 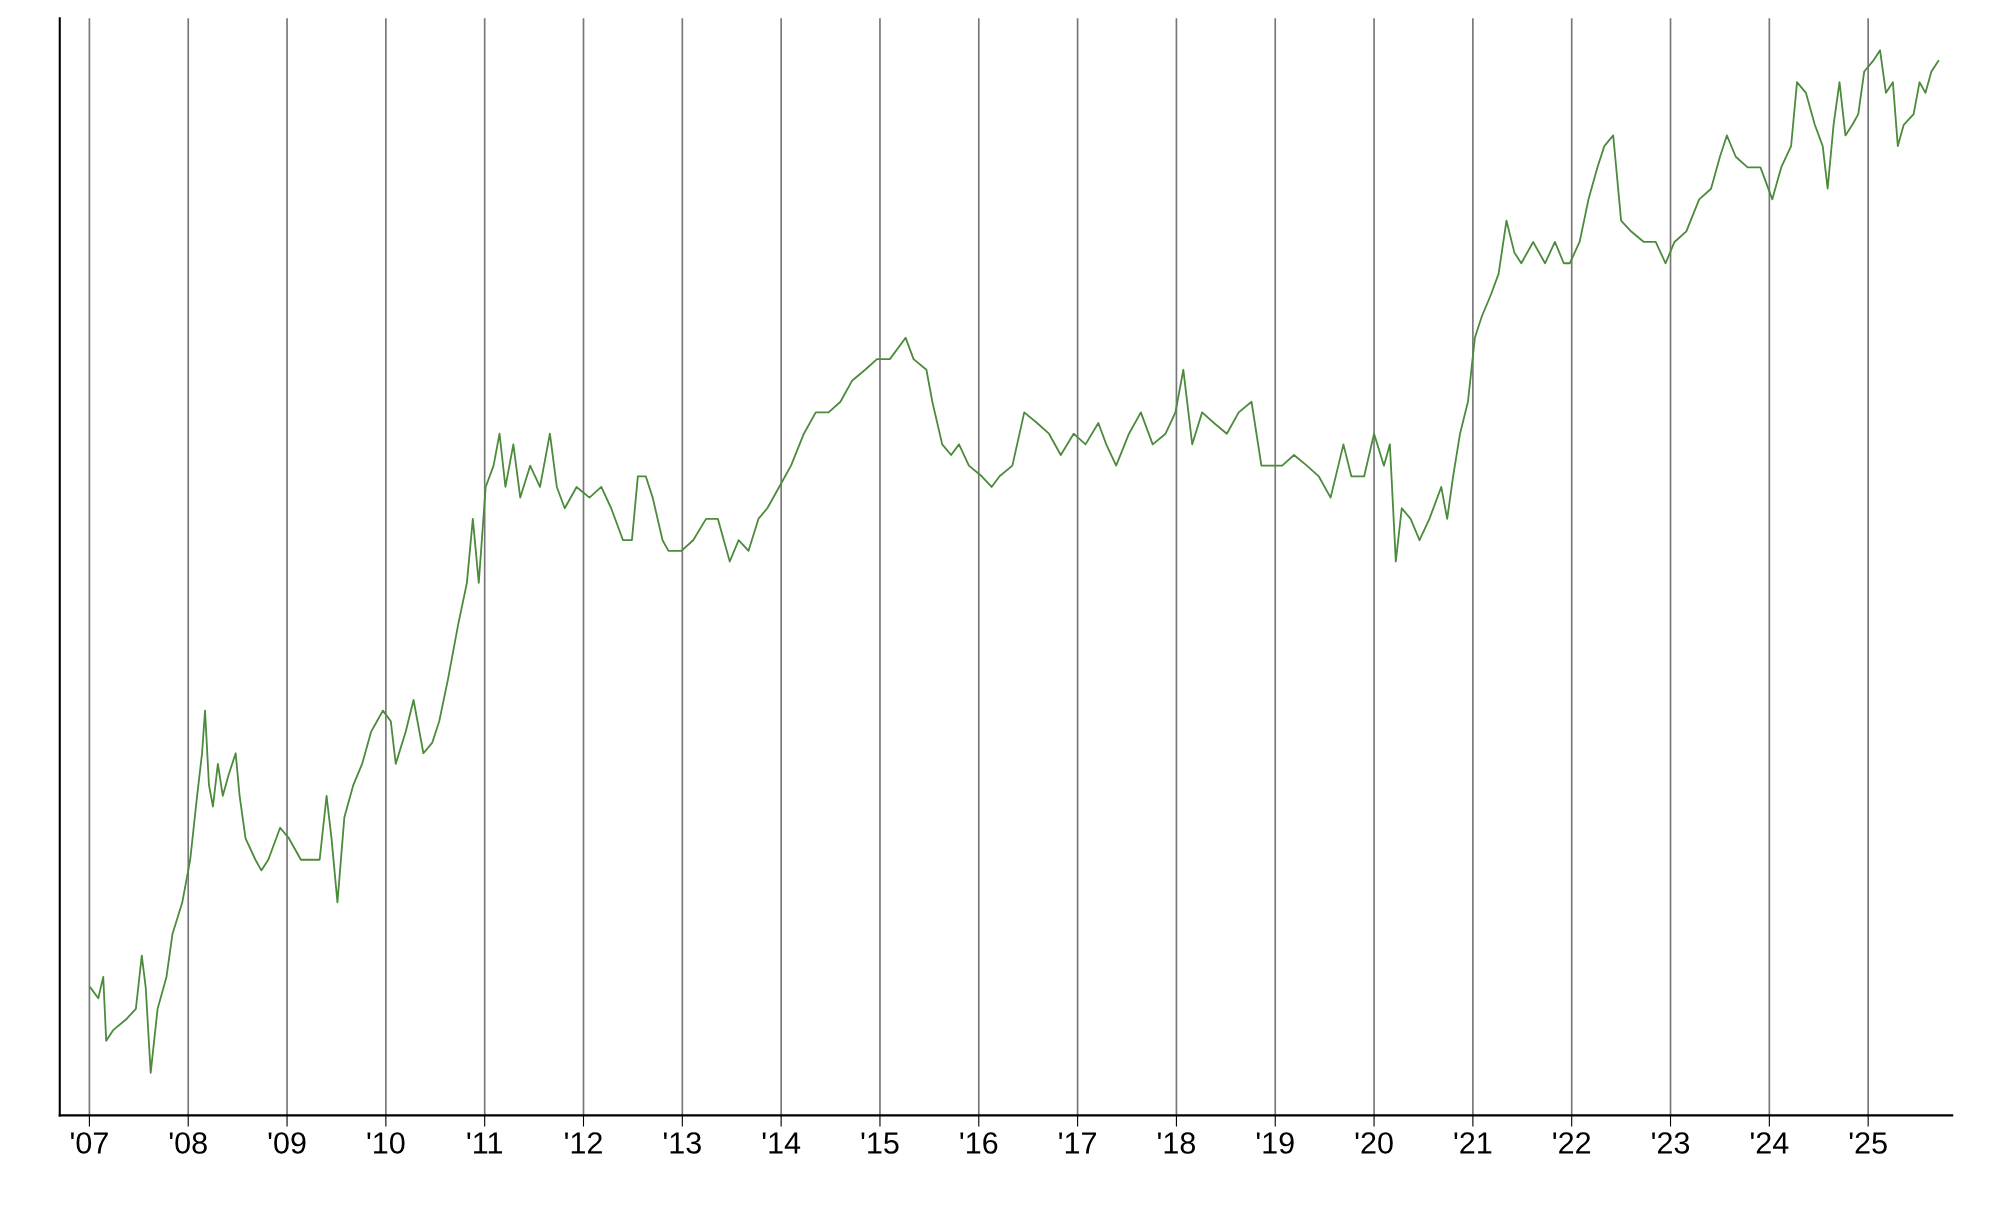 I want to click on x-tick-label: '24, so click(x=1769, y=1143).